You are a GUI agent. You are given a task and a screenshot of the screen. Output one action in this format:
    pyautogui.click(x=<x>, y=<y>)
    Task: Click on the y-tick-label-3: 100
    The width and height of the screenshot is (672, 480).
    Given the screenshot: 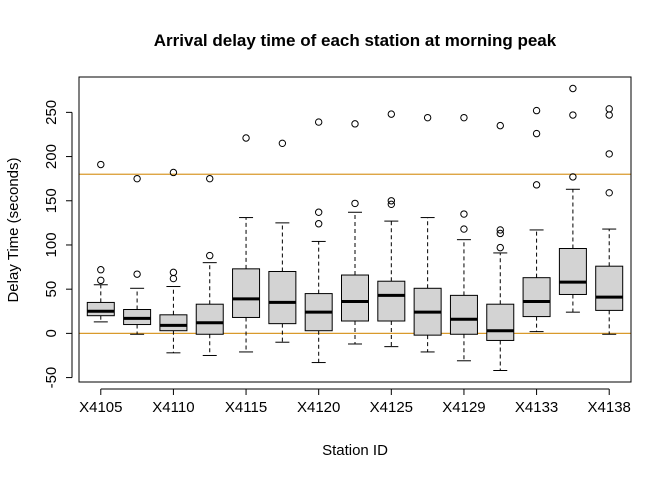 What is the action you would take?
    pyautogui.click(x=51, y=244)
    